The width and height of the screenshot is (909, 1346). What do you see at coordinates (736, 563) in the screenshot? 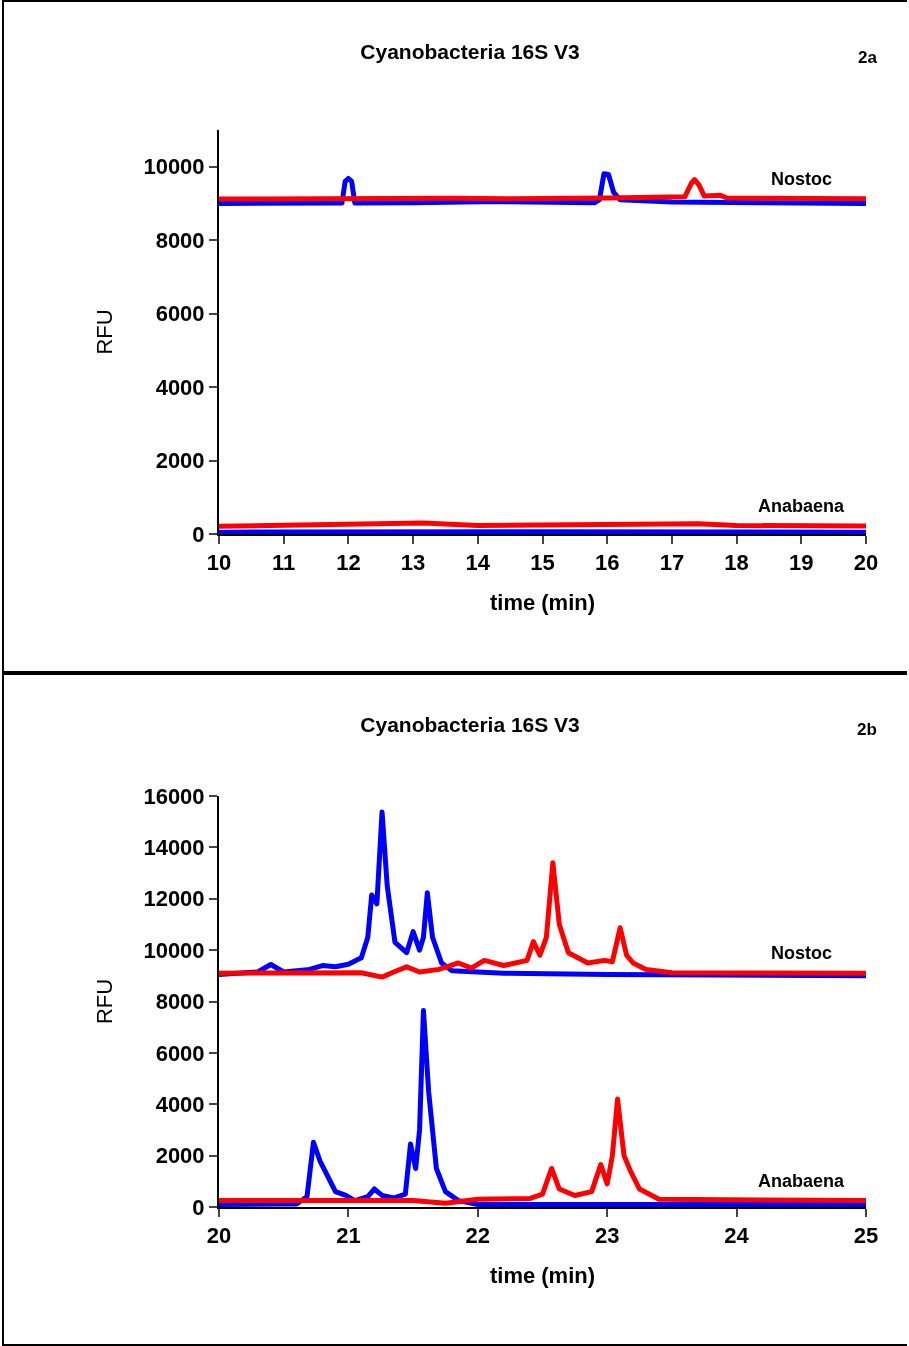
I see `x-tick-label: 18` at bounding box center [736, 563].